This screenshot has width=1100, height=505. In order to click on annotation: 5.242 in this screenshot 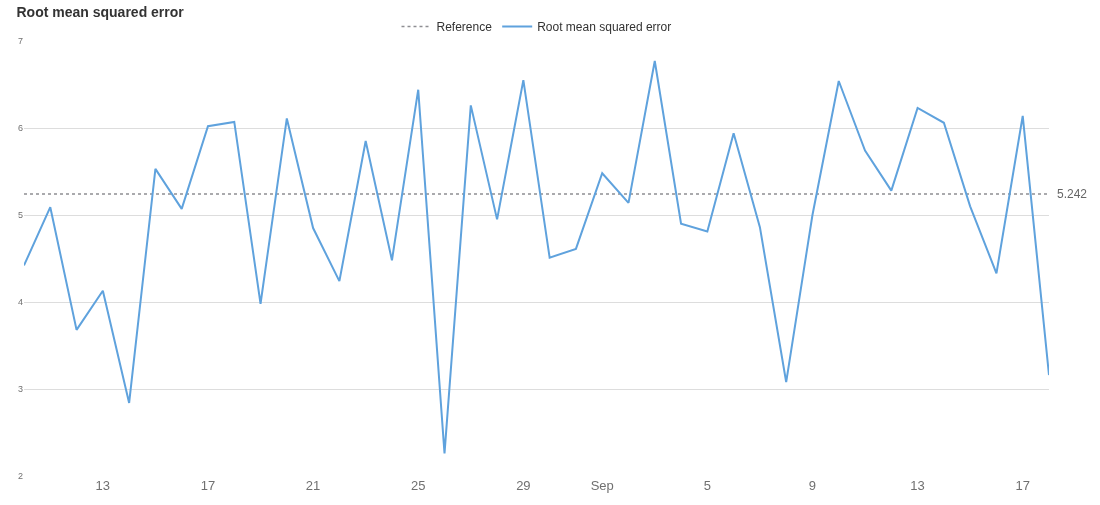, I will do `click(1072, 194)`.